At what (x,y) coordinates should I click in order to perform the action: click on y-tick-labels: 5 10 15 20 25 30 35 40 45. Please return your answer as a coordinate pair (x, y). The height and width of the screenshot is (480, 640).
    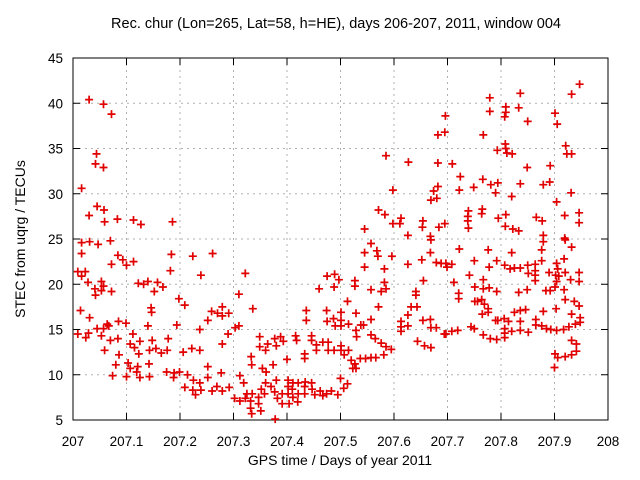
    Looking at the image, I should click on (55, 239).